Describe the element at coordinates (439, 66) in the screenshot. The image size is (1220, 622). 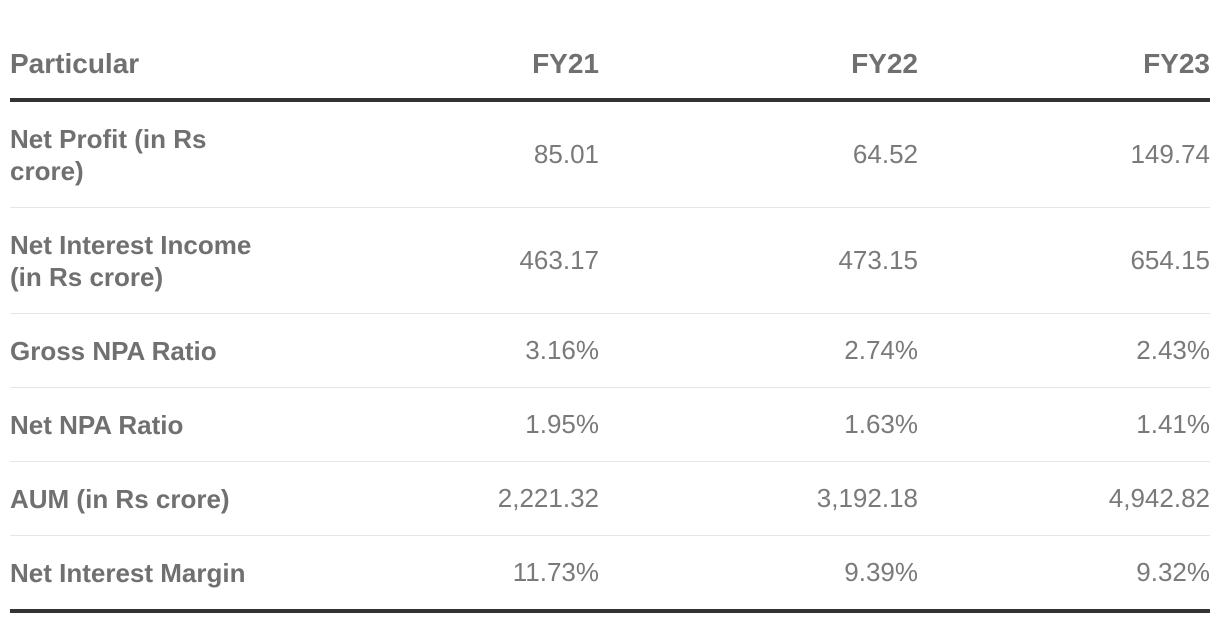
I see `header-fy21: FY21` at that location.